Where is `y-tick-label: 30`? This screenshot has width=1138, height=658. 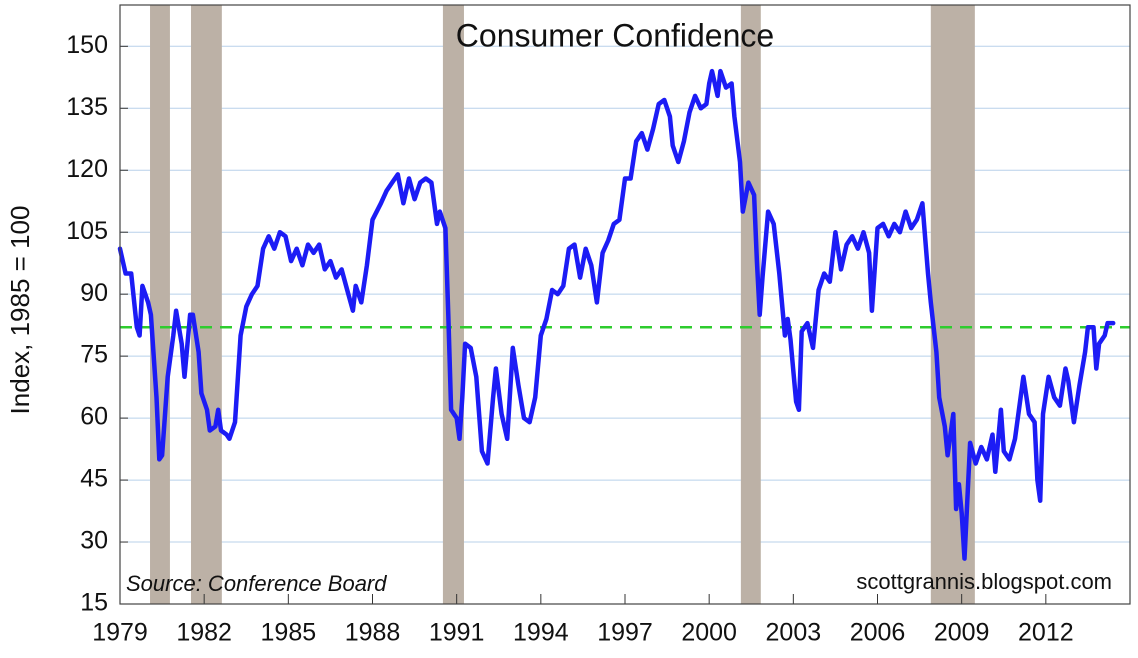 y-tick-label: 30 is located at coordinates (94, 541).